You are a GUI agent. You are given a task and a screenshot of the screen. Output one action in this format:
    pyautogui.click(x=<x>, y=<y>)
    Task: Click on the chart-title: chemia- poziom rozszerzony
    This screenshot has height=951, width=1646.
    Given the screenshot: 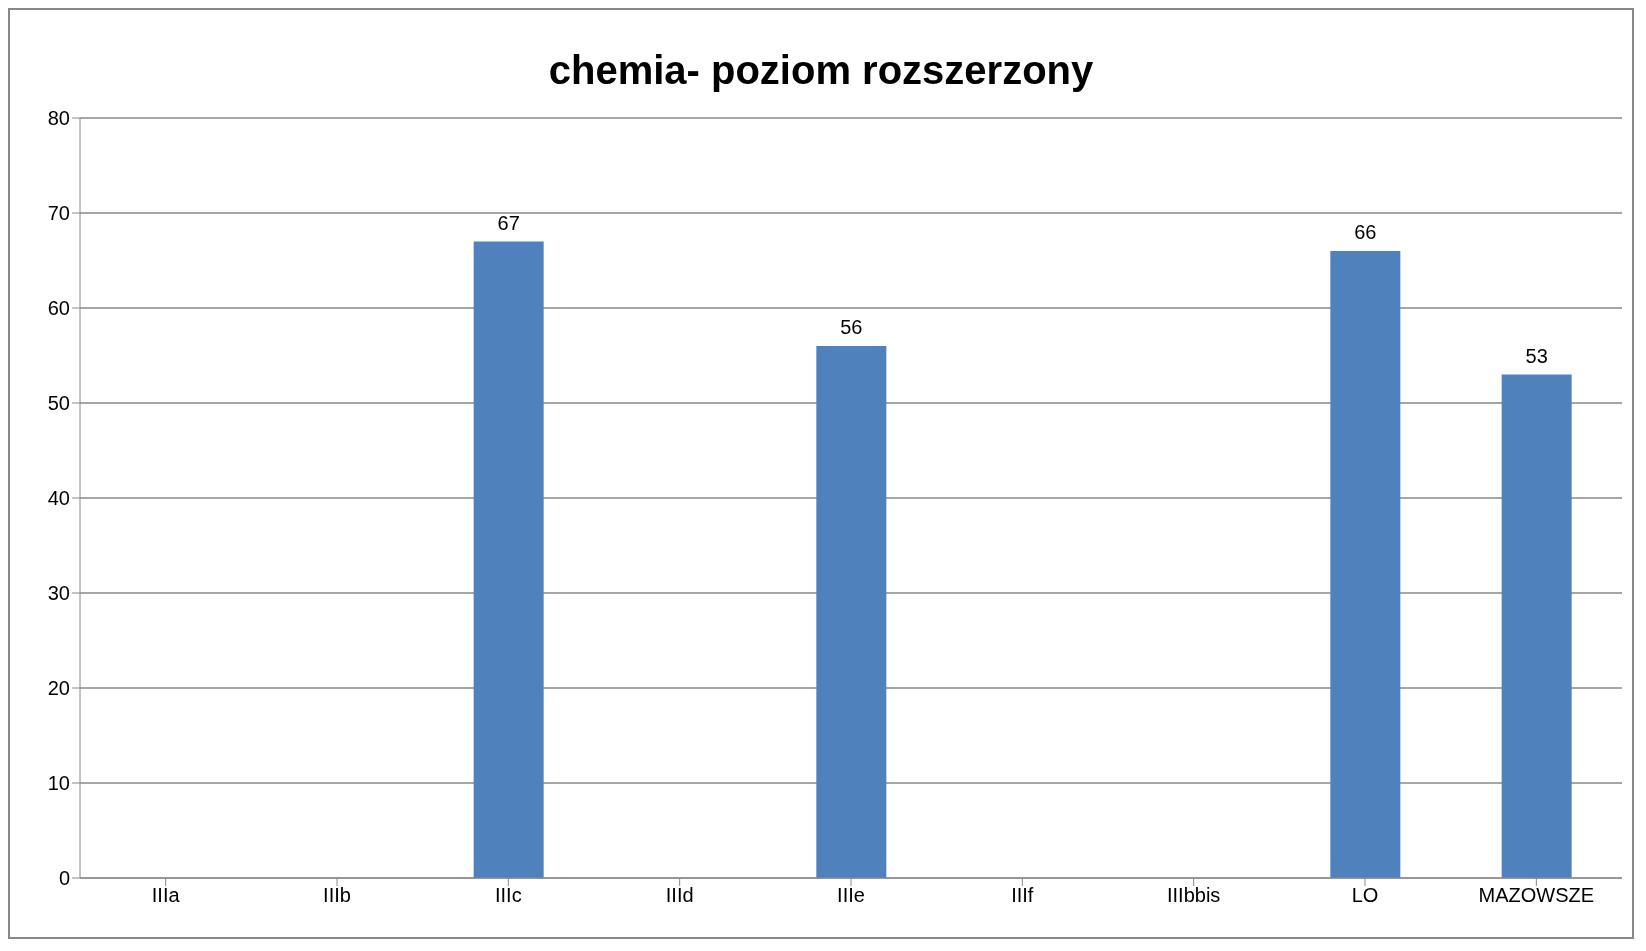 What is the action you would take?
    pyautogui.click(x=821, y=71)
    